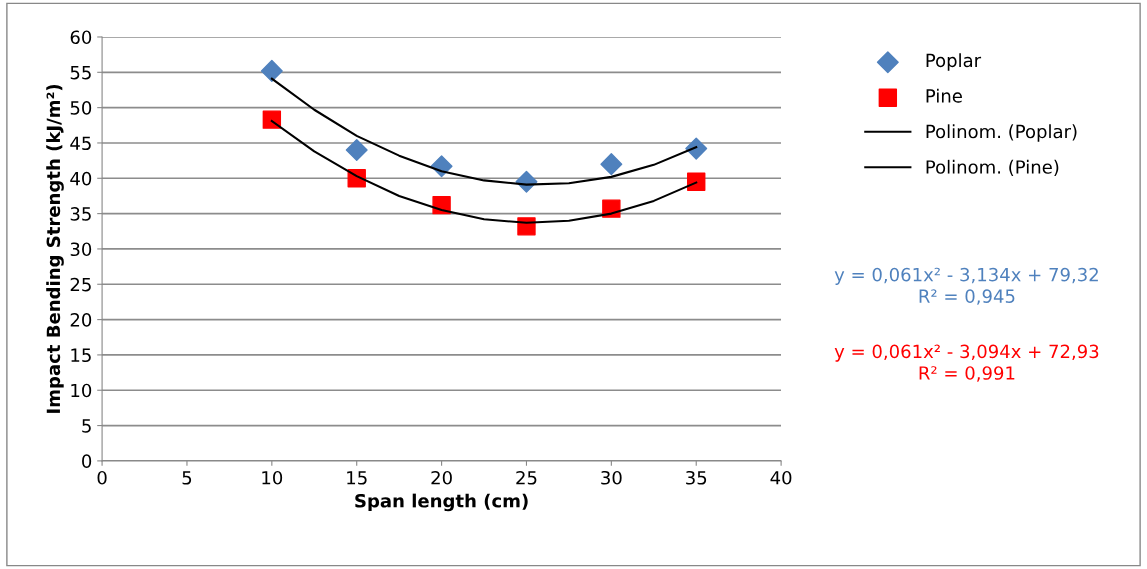 This screenshot has height=569, width=1147. Describe the element at coordinates (81, 37) in the screenshot. I see `y-tick-label: 60` at that location.